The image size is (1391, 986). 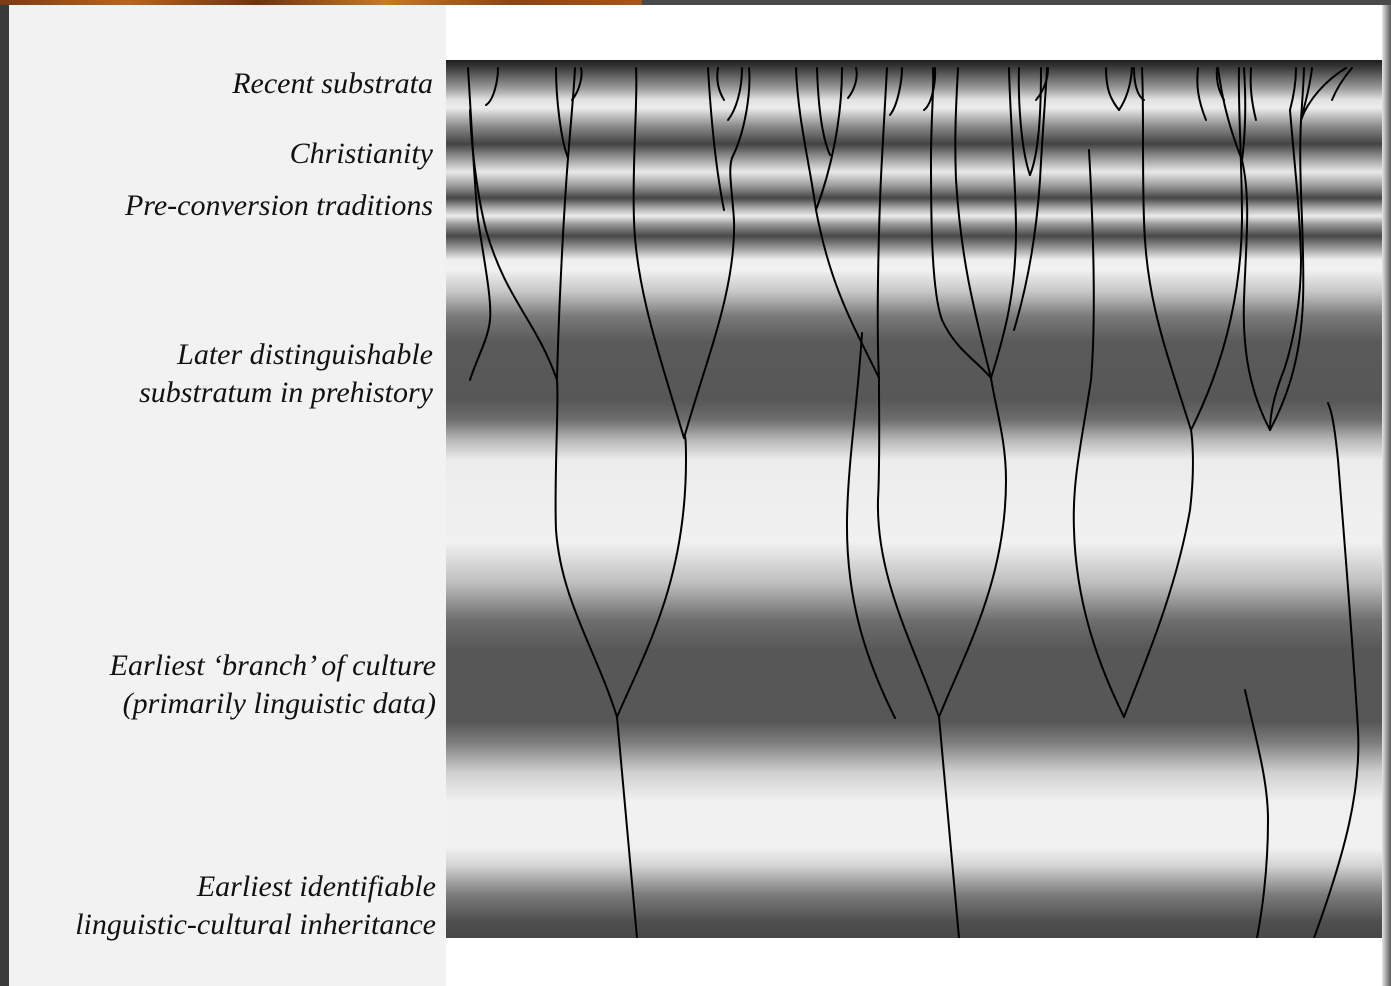 I want to click on layer-label-recent-substrata: Recent substrata, so click(x=332, y=83).